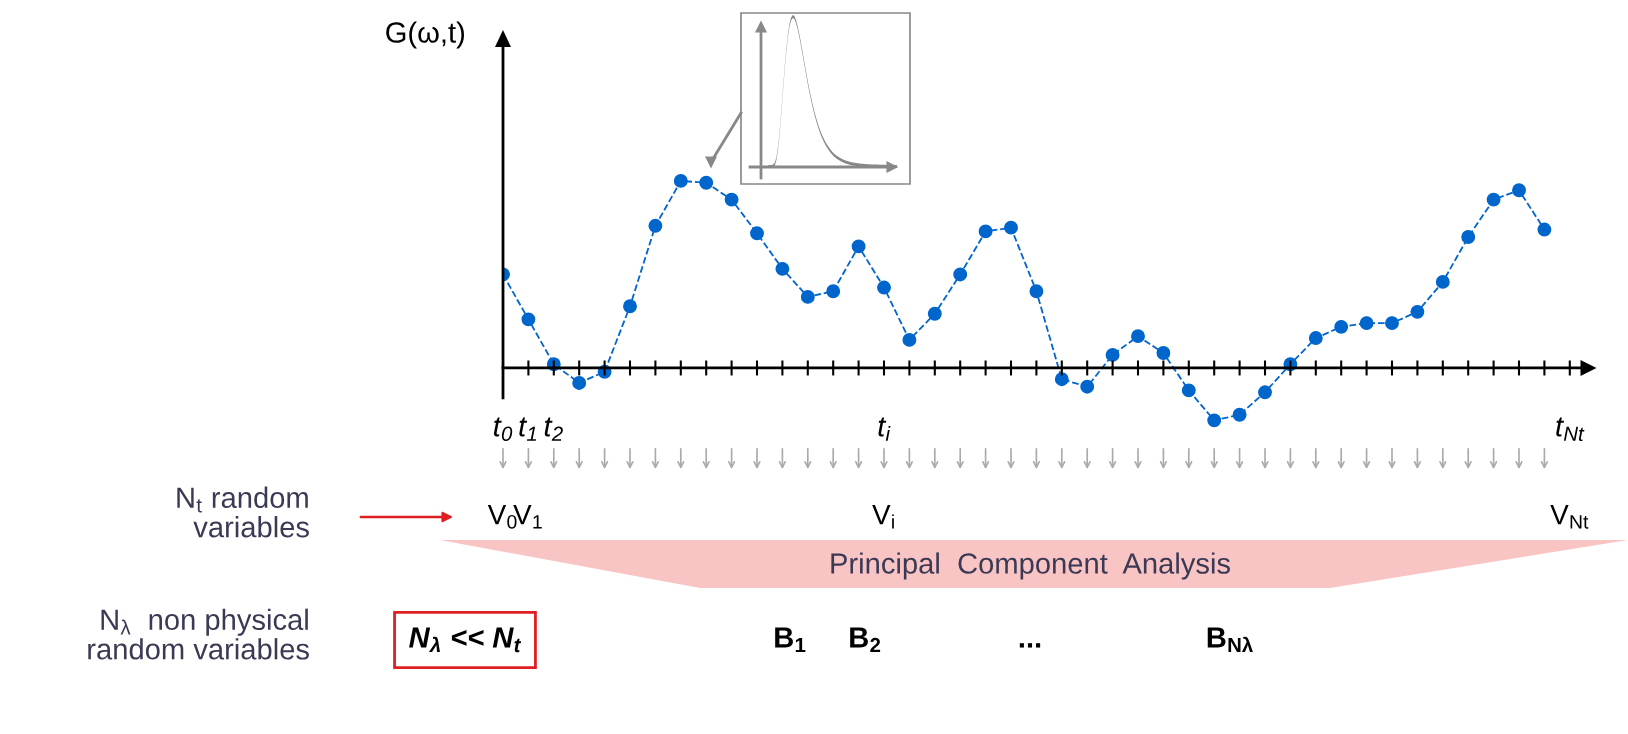 The height and width of the screenshot is (734, 1628). Describe the element at coordinates (865, 640) in the screenshot. I see `text: B$_{2}$` at that location.